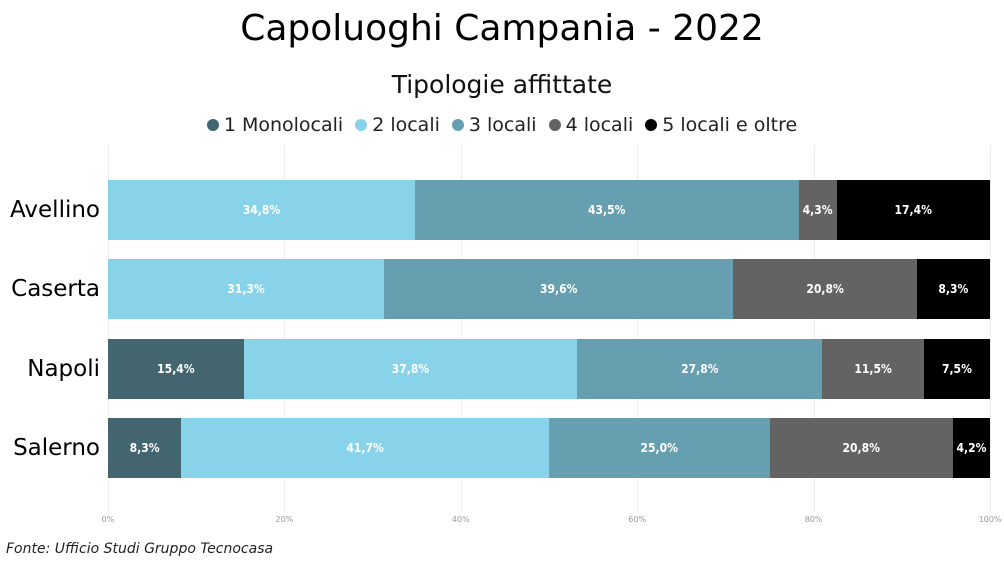 The width and height of the screenshot is (1004, 573). I want to click on category-label: Caserta, so click(55, 289).